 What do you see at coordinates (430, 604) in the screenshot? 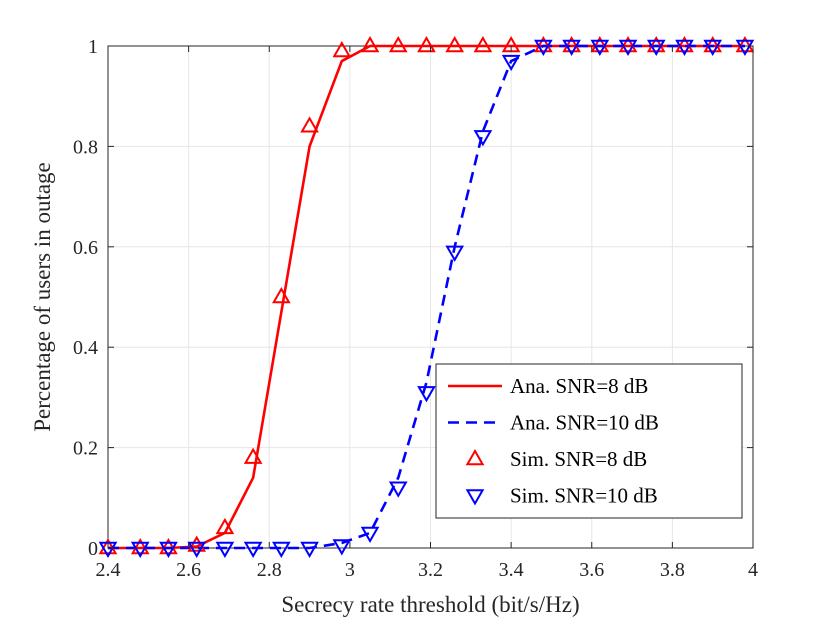
I see `x-axis-label: Secrecy rate threshold (bit/s/Hz)` at bounding box center [430, 604].